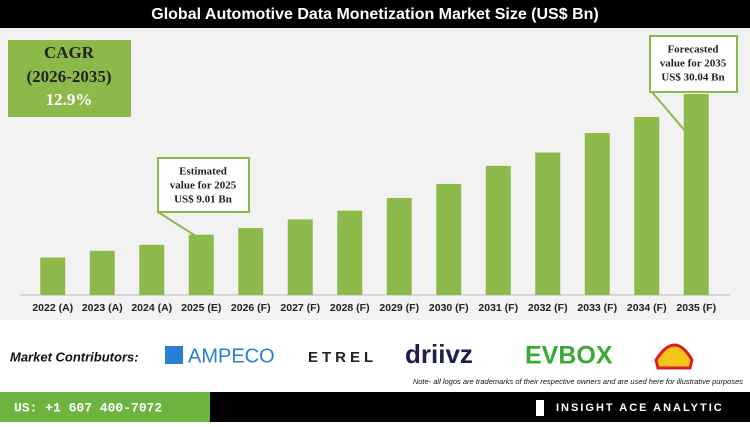  What do you see at coordinates (647, 308) in the screenshot?
I see `x-tick-label: 2034 (F)` at bounding box center [647, 308].